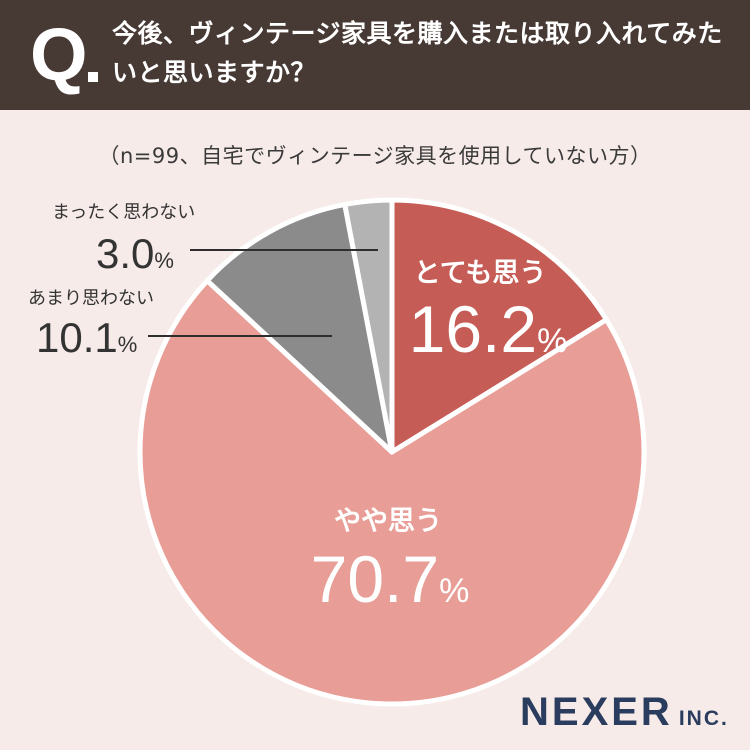 The image size is (750, 750). I want to click on brand-name: NEXER, so click(596, 712).